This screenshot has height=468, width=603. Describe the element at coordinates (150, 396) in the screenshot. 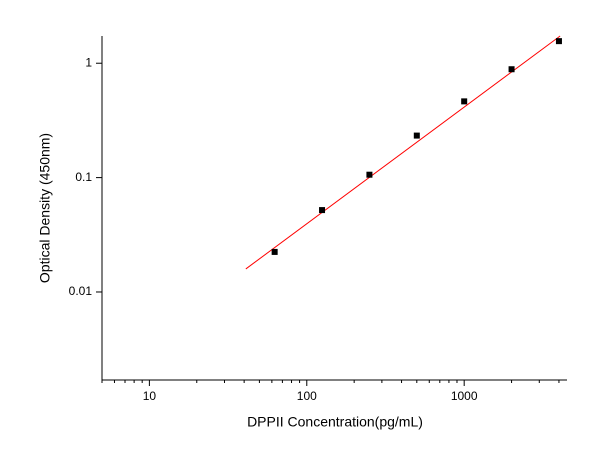

I see `x-tick-label: 10` at that location.